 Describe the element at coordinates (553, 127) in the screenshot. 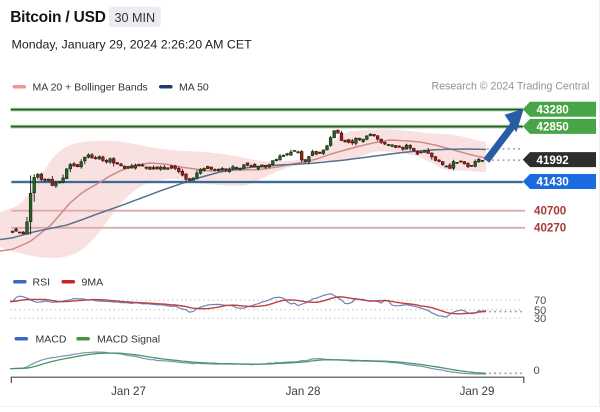

I see `svg-text: 42850` at that location.